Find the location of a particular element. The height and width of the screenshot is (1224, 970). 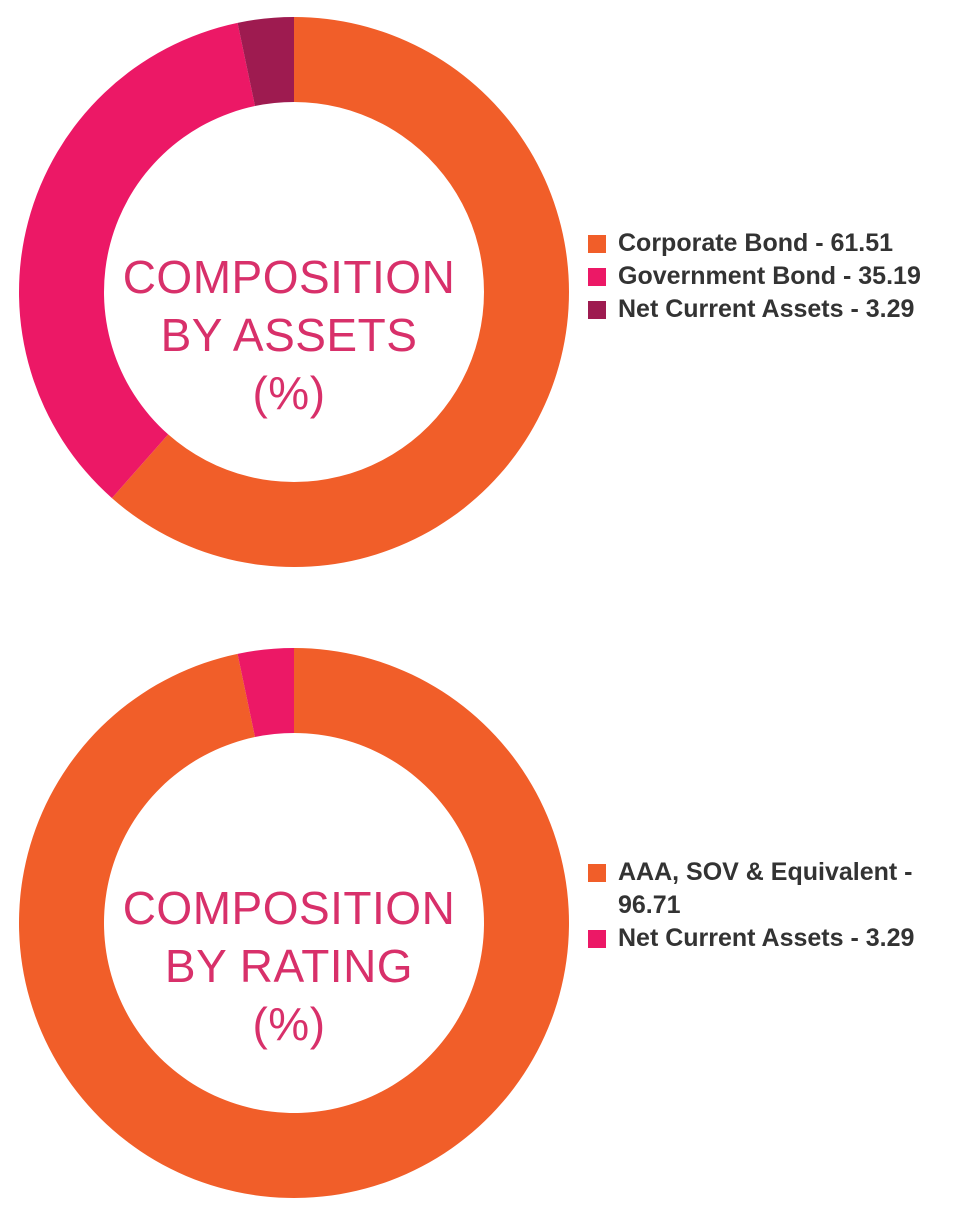

legend-label: Corporate Bond - 61.51 is located at coordinates (756, 243).